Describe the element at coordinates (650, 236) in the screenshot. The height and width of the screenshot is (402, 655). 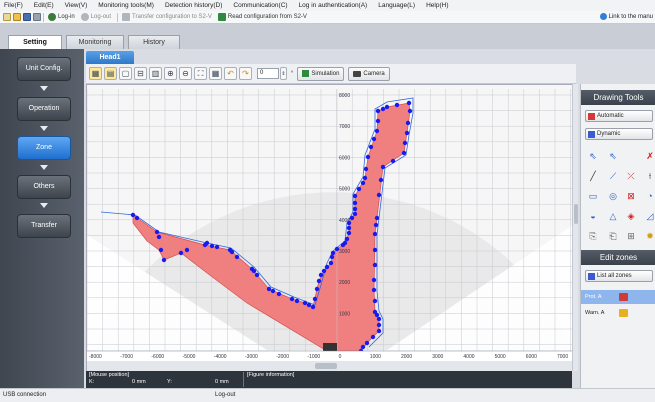
I see `lightbulb-icon: ✹` at that location.